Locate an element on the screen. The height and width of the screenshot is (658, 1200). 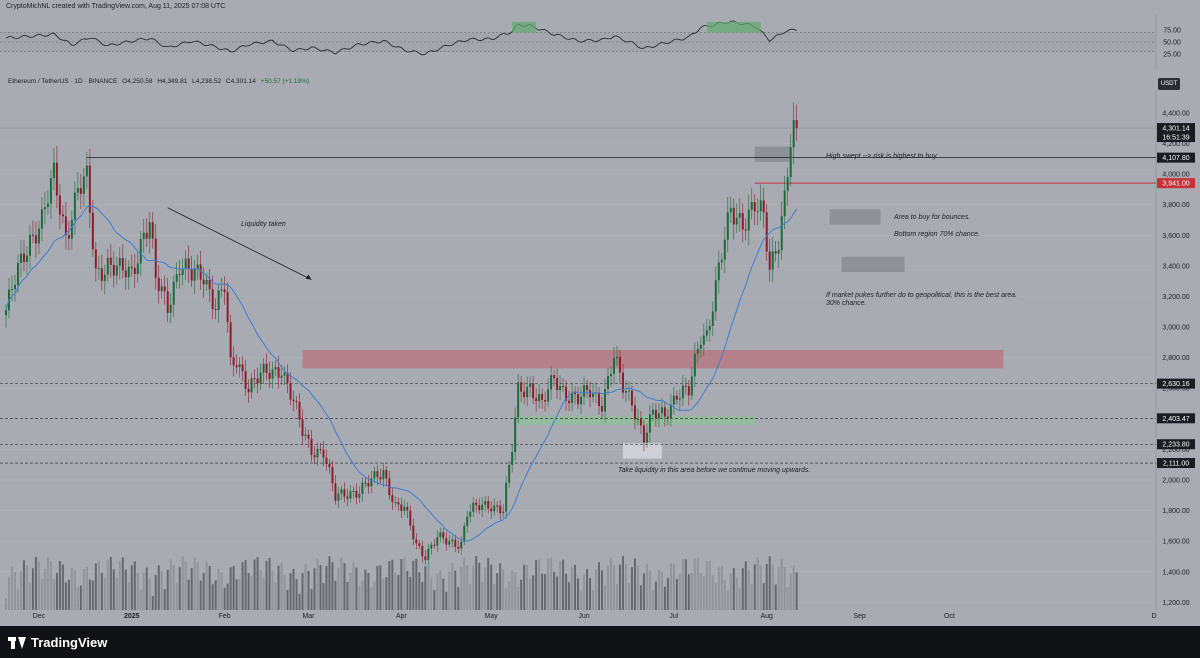
annotation-liquidity-taken: Liquidity taken is located at coordinates (263, 224).